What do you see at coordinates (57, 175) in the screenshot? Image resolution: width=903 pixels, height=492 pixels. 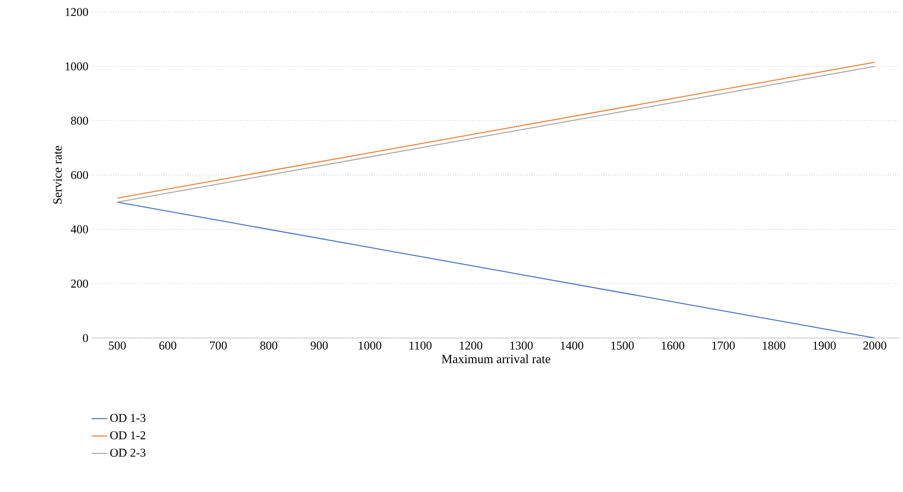 I see `y-axis-title: Service rate` at bounding box center [57, 175].